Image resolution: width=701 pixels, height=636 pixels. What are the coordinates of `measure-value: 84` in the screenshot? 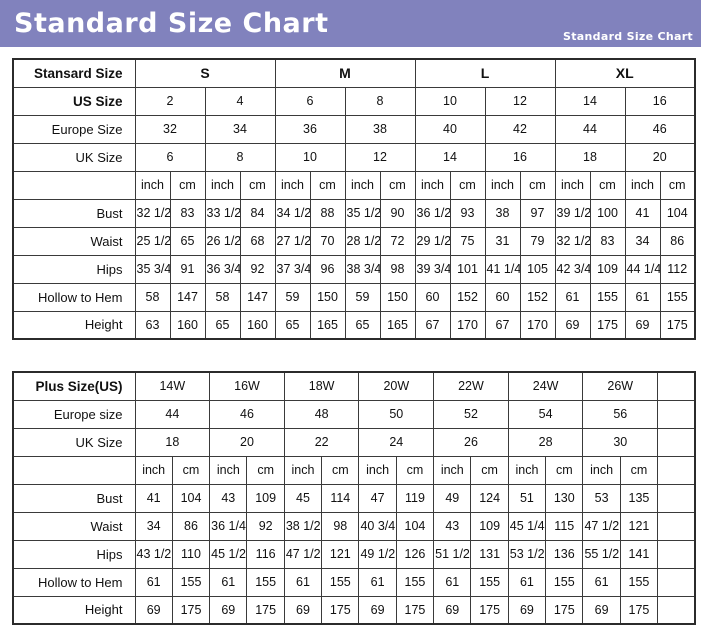 It's located at (257, 213).